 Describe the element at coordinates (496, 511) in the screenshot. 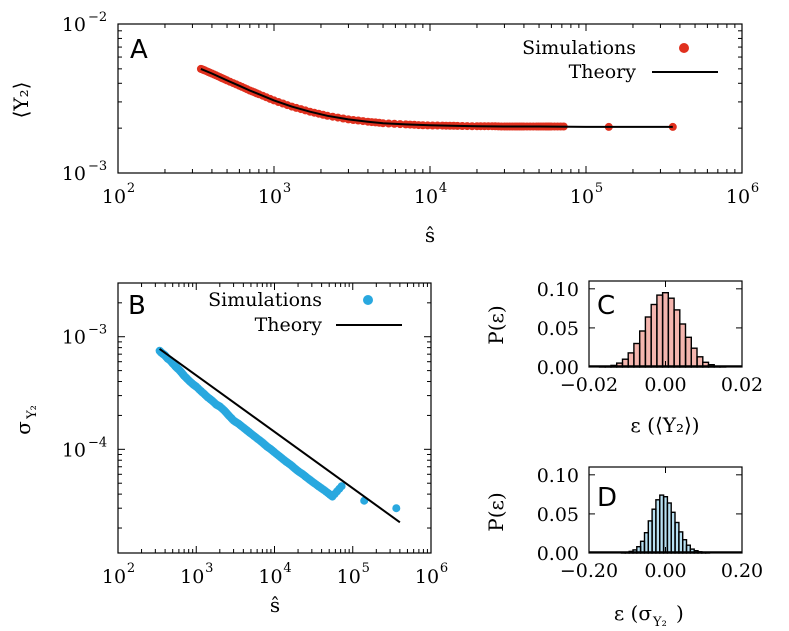

I see `panel-d-ylabel: P(ε)` at that location.